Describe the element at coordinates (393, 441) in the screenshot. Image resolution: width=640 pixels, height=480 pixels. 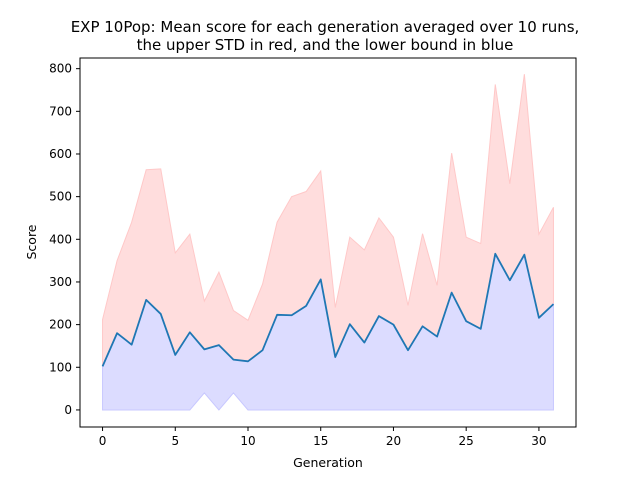
I see `x-tick-label: 20` at that location.